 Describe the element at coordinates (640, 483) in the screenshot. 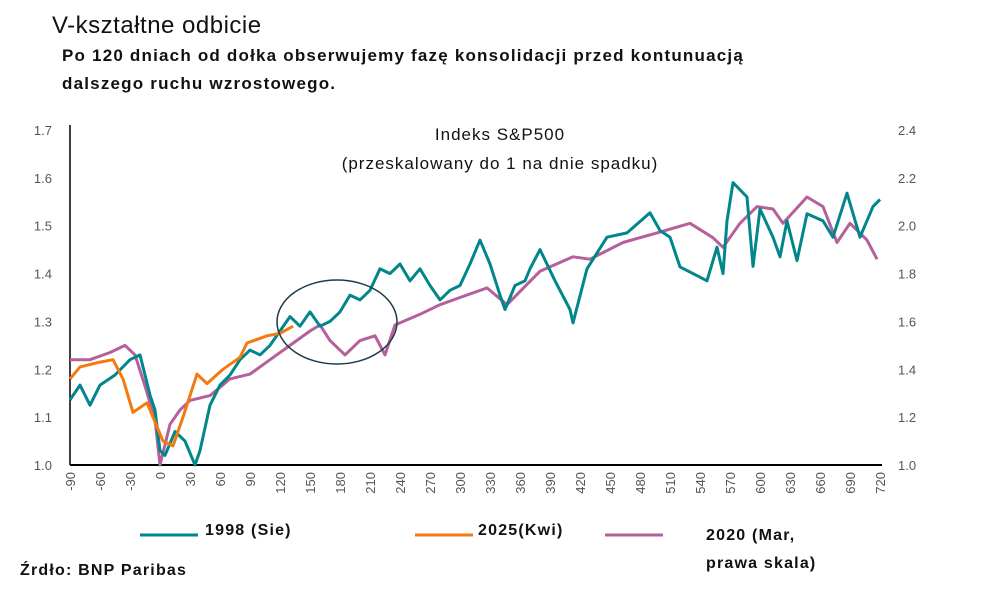

I see `x-tick-label: 480` at that location.